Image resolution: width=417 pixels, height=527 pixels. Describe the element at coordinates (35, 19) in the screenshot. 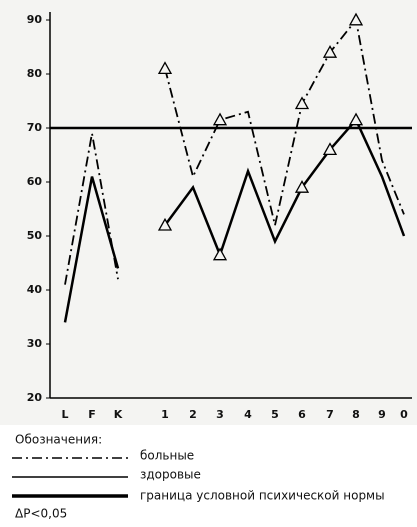

I see `y-tick-label: 90` at that location.